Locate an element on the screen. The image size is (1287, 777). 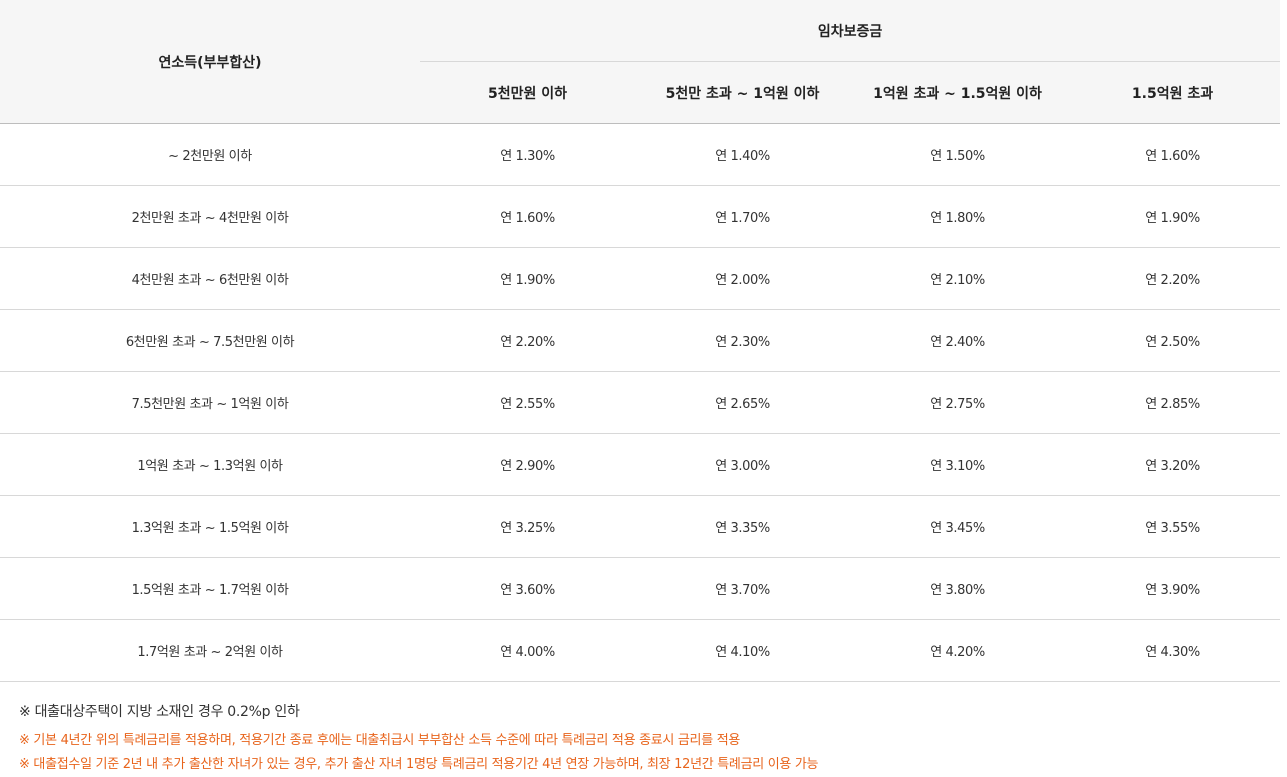
rate-cell: 연 3.10% is located at coordinates (957, 464).